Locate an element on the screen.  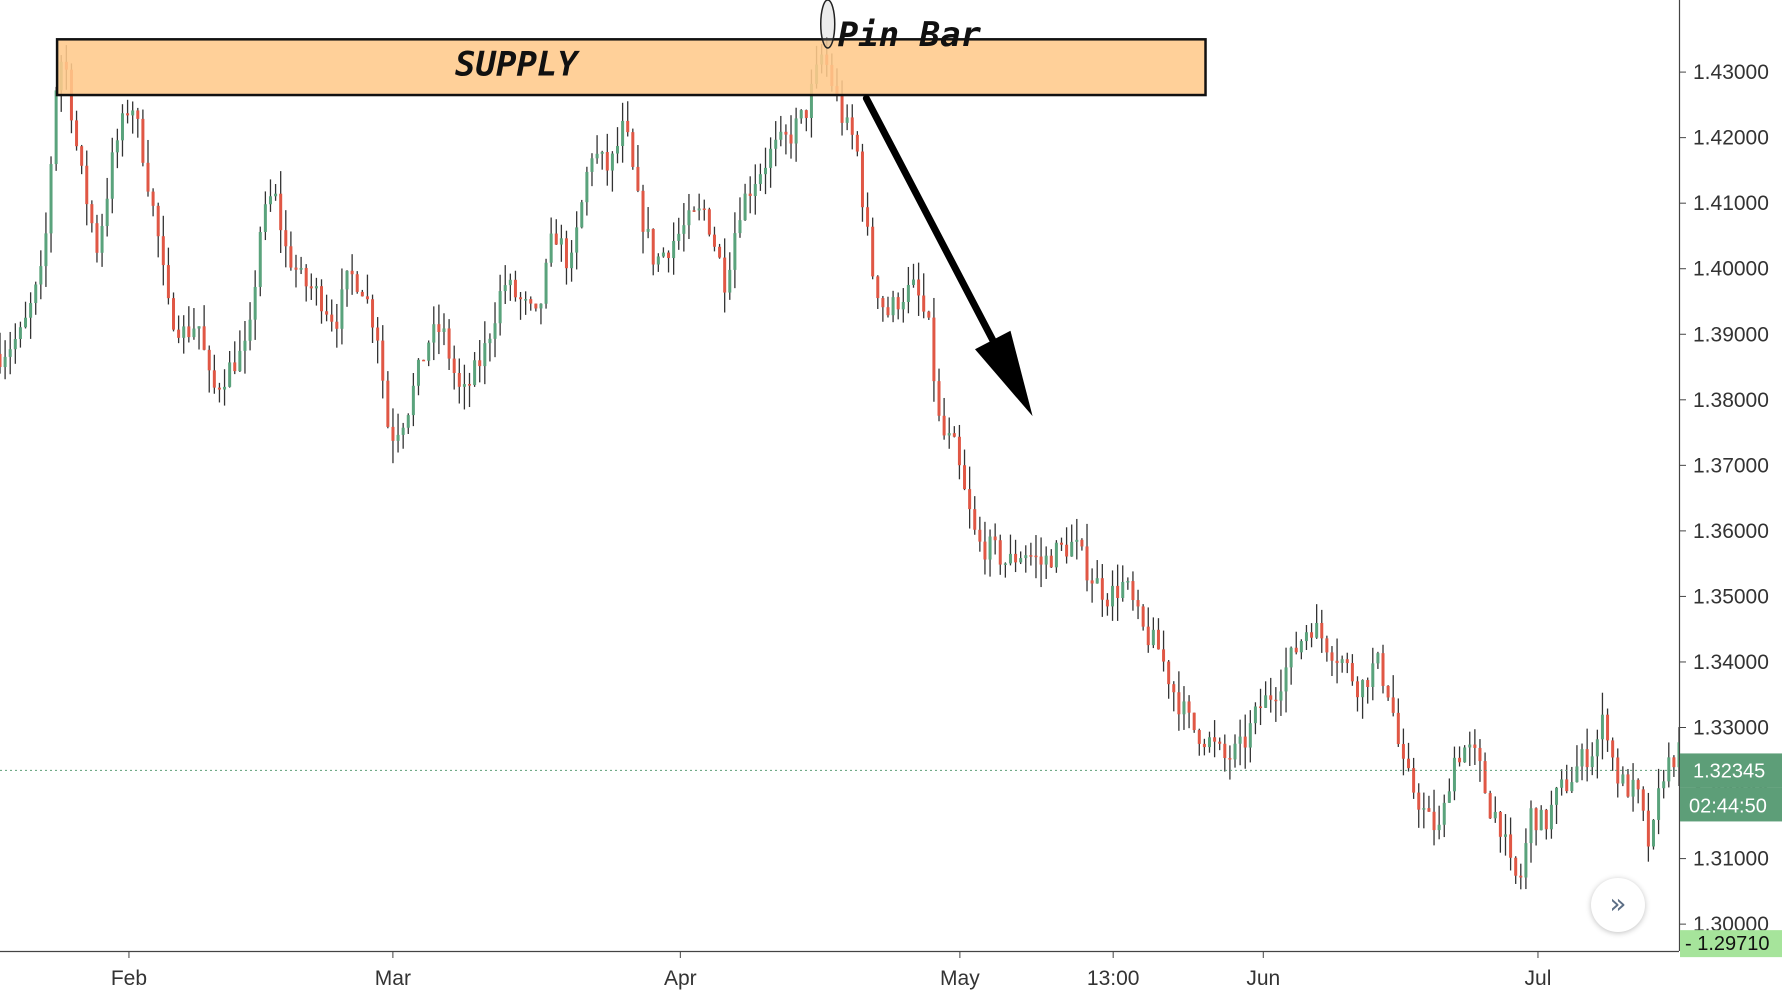
x-tick-label: 13:00 is located at coordinates (1113, 978).